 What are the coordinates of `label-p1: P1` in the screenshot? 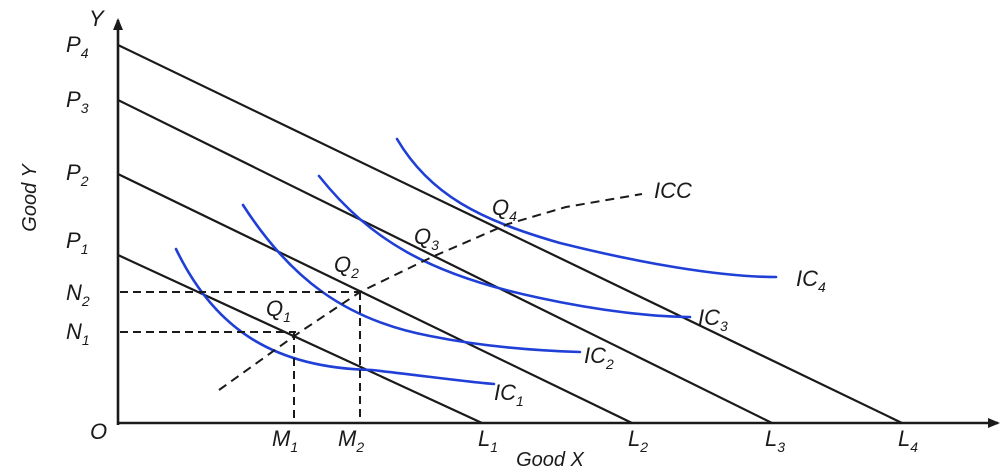 It's located at (77, 242).